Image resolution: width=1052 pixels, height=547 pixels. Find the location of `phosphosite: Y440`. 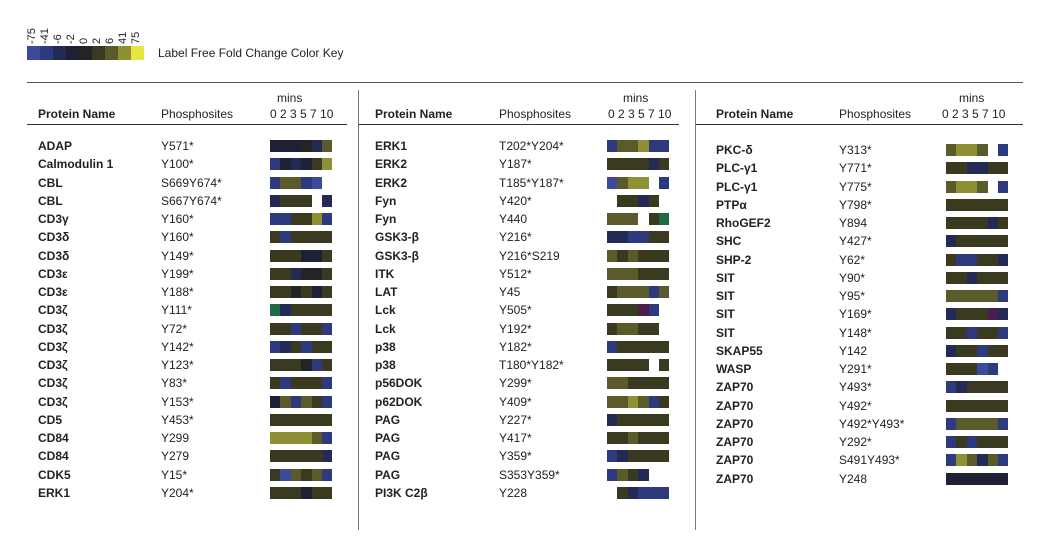

phosphosite: Y440 is located at coordinates (513, 219).